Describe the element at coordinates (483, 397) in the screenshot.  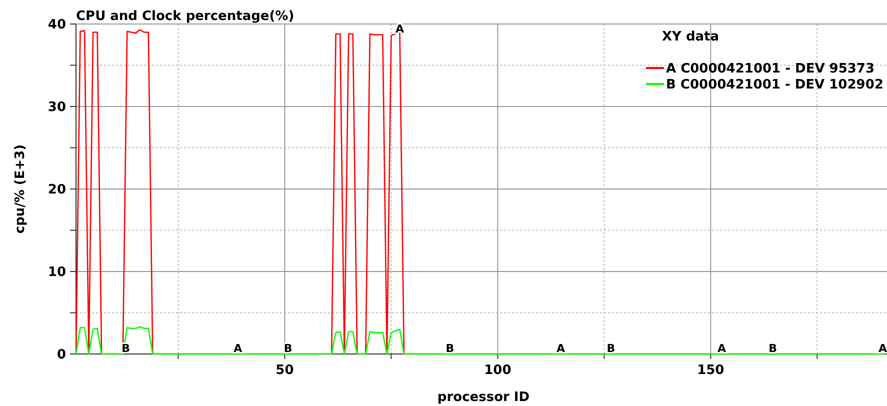
I see `x-axis-title: processor ID` at that location.